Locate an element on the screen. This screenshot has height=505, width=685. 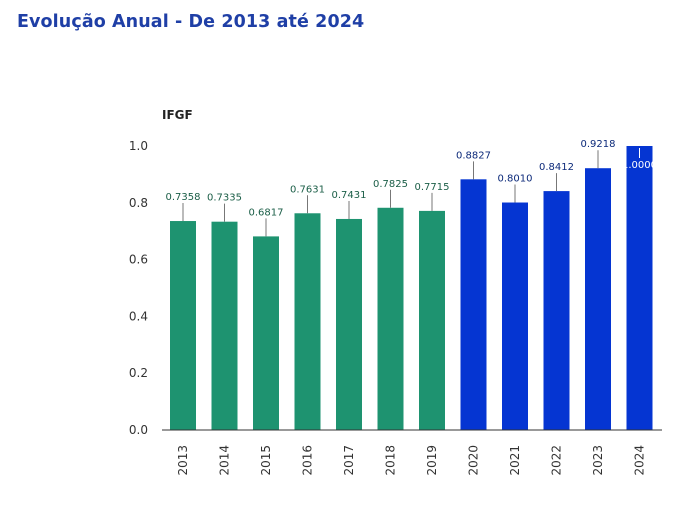
x-tick-label: 2023 is located at coordinates (598, 460).